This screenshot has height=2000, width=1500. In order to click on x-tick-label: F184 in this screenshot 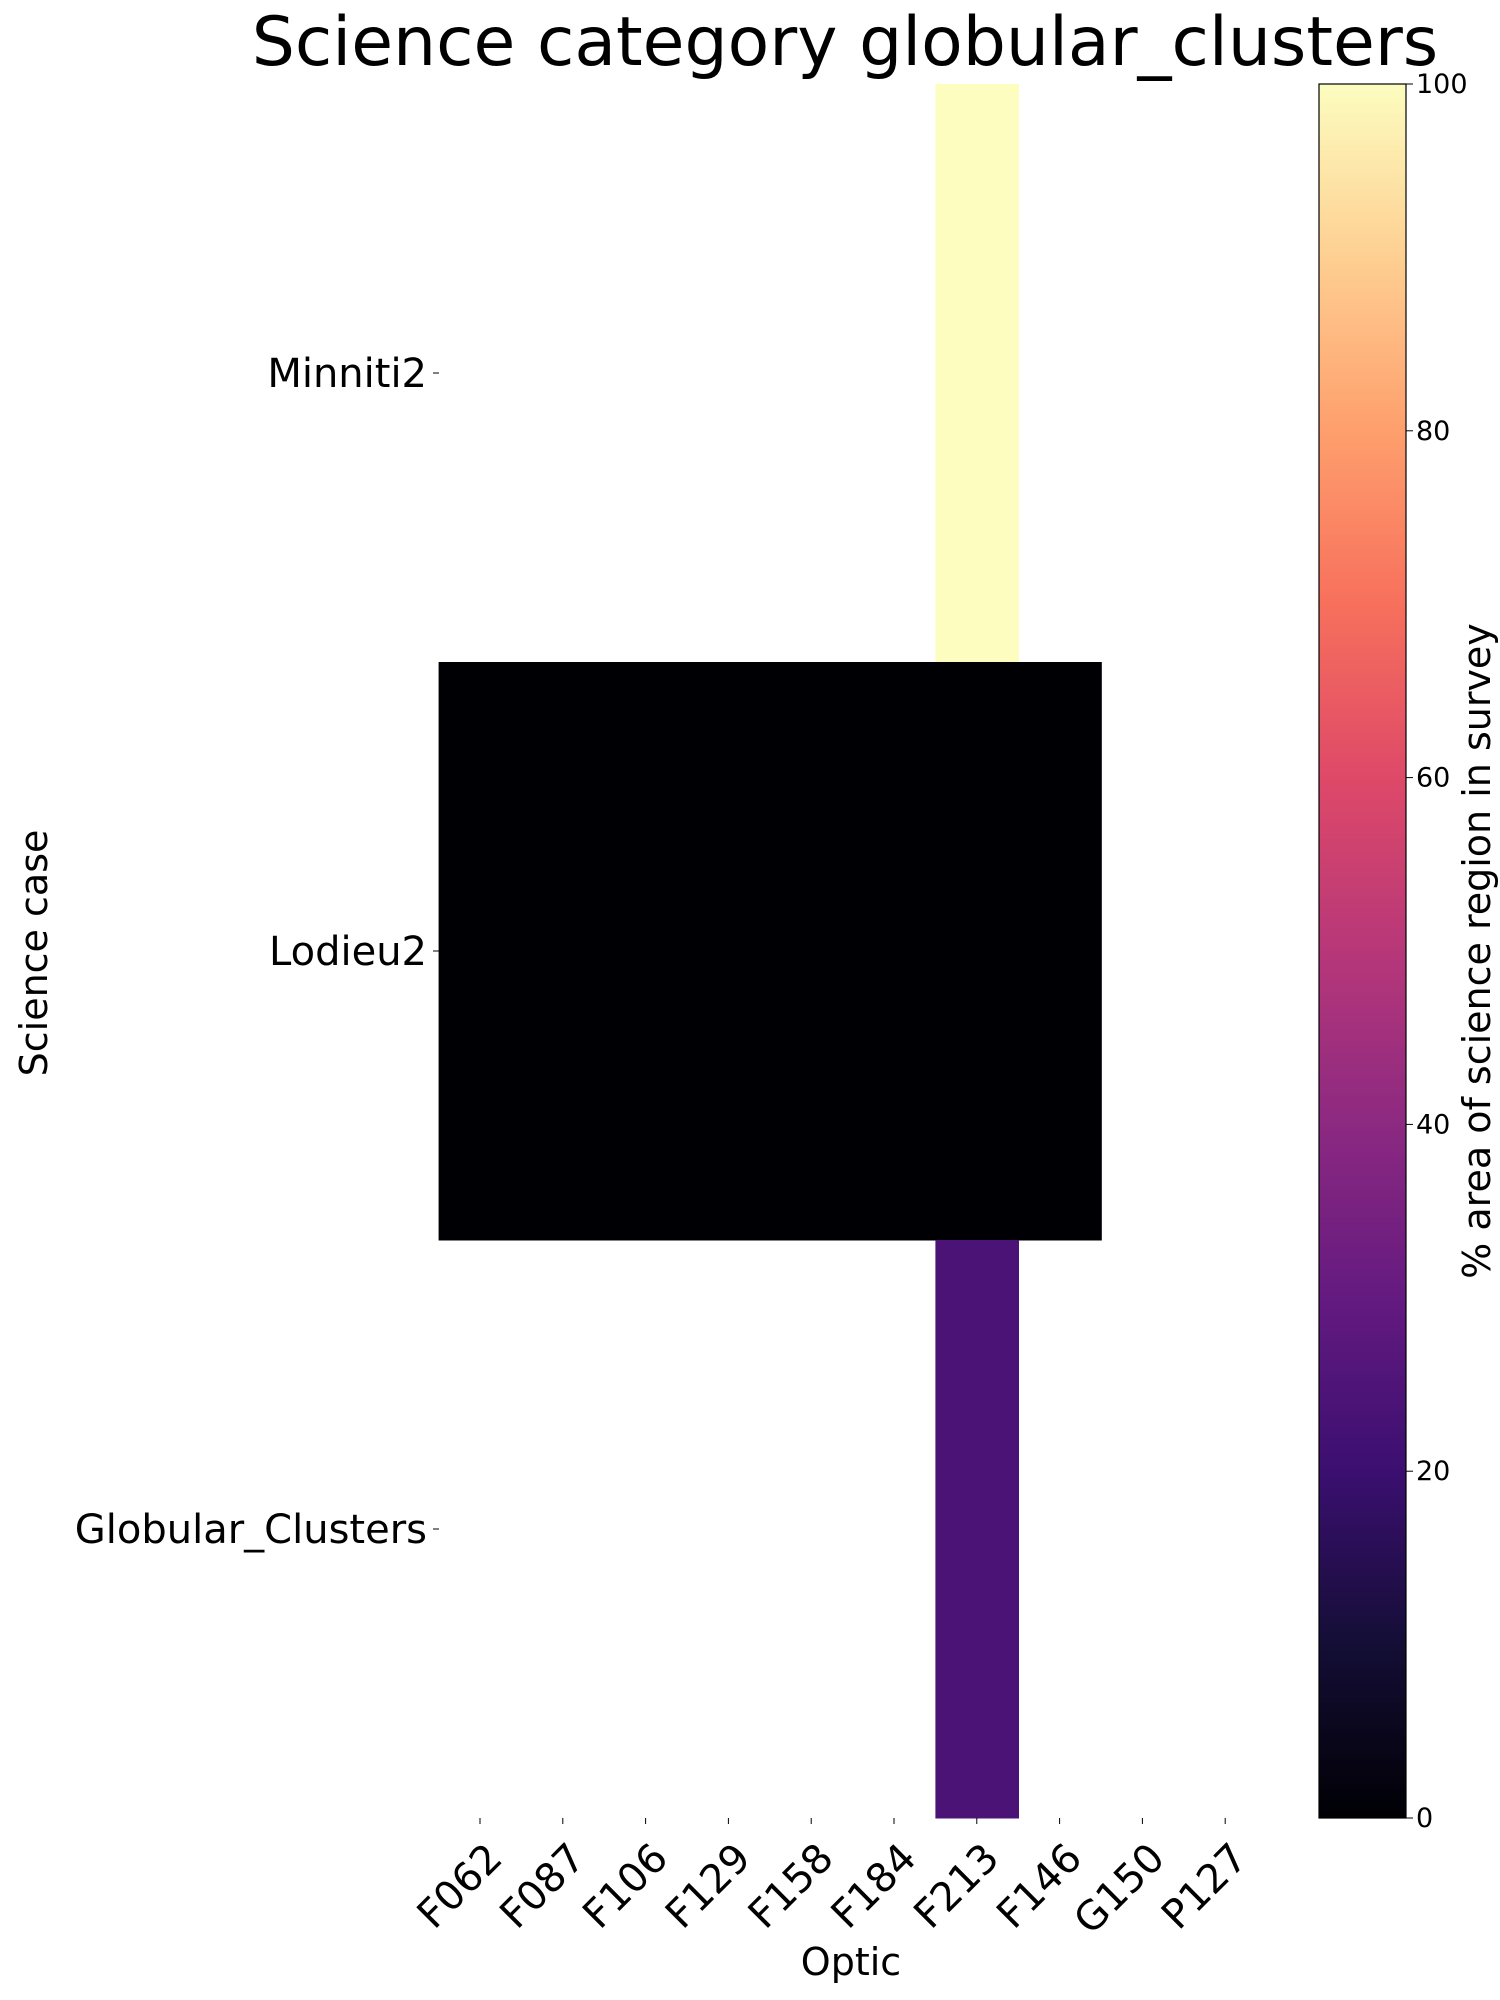, I will do `click(874, 1886)`.